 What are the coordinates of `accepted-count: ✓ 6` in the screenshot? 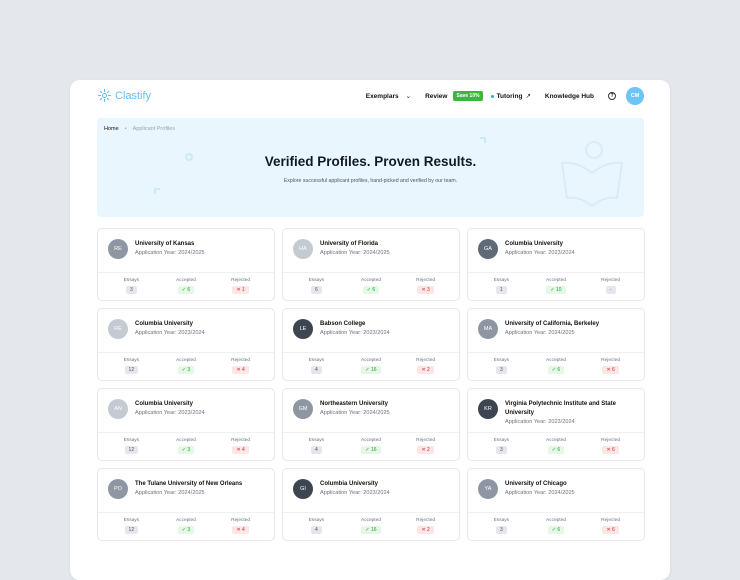 It's located at (556, 530).